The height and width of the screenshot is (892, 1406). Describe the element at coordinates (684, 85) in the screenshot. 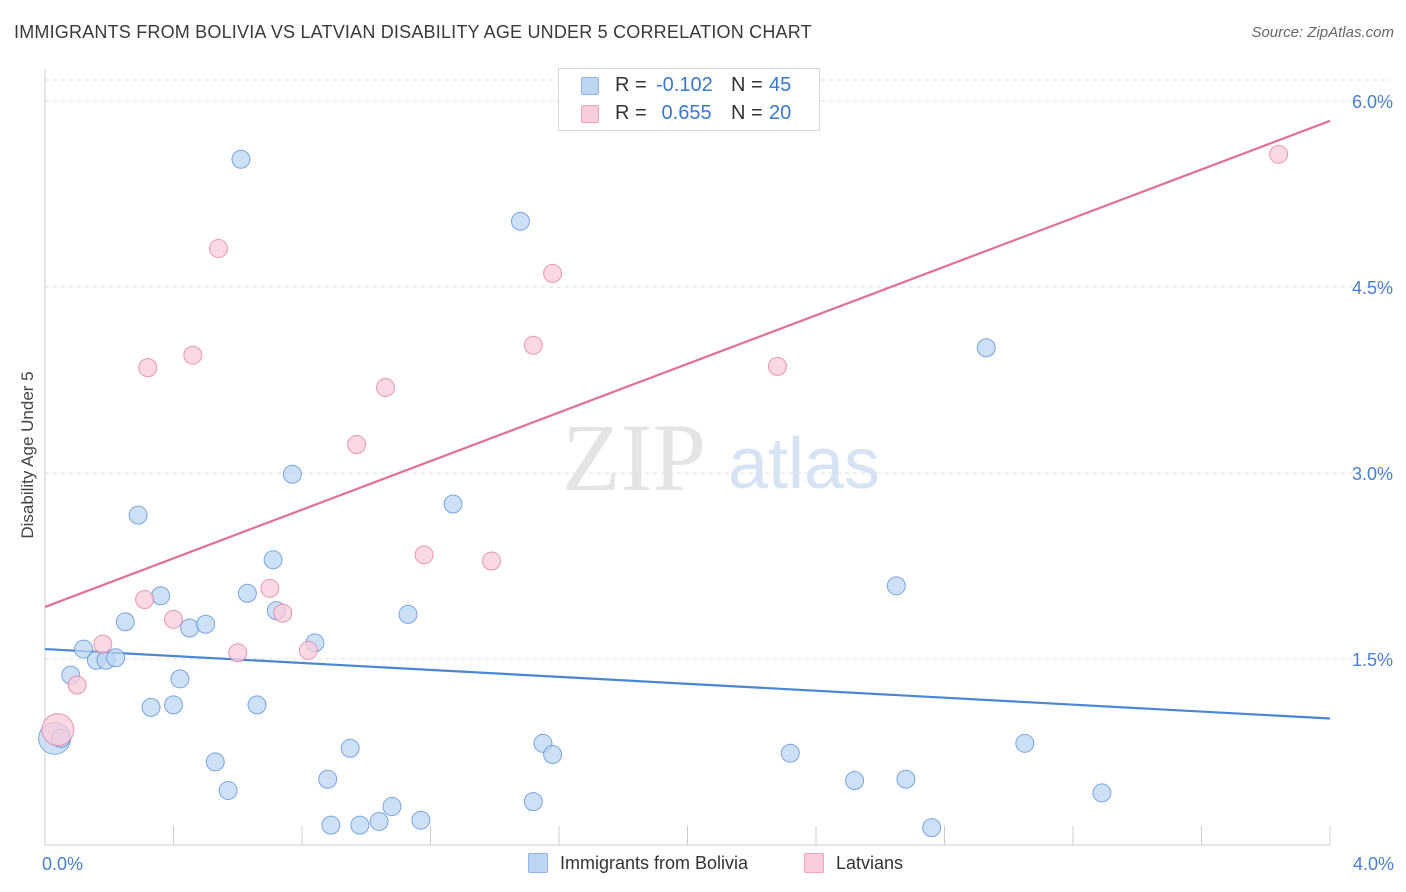

I see `r-value: -0.102` at that location.